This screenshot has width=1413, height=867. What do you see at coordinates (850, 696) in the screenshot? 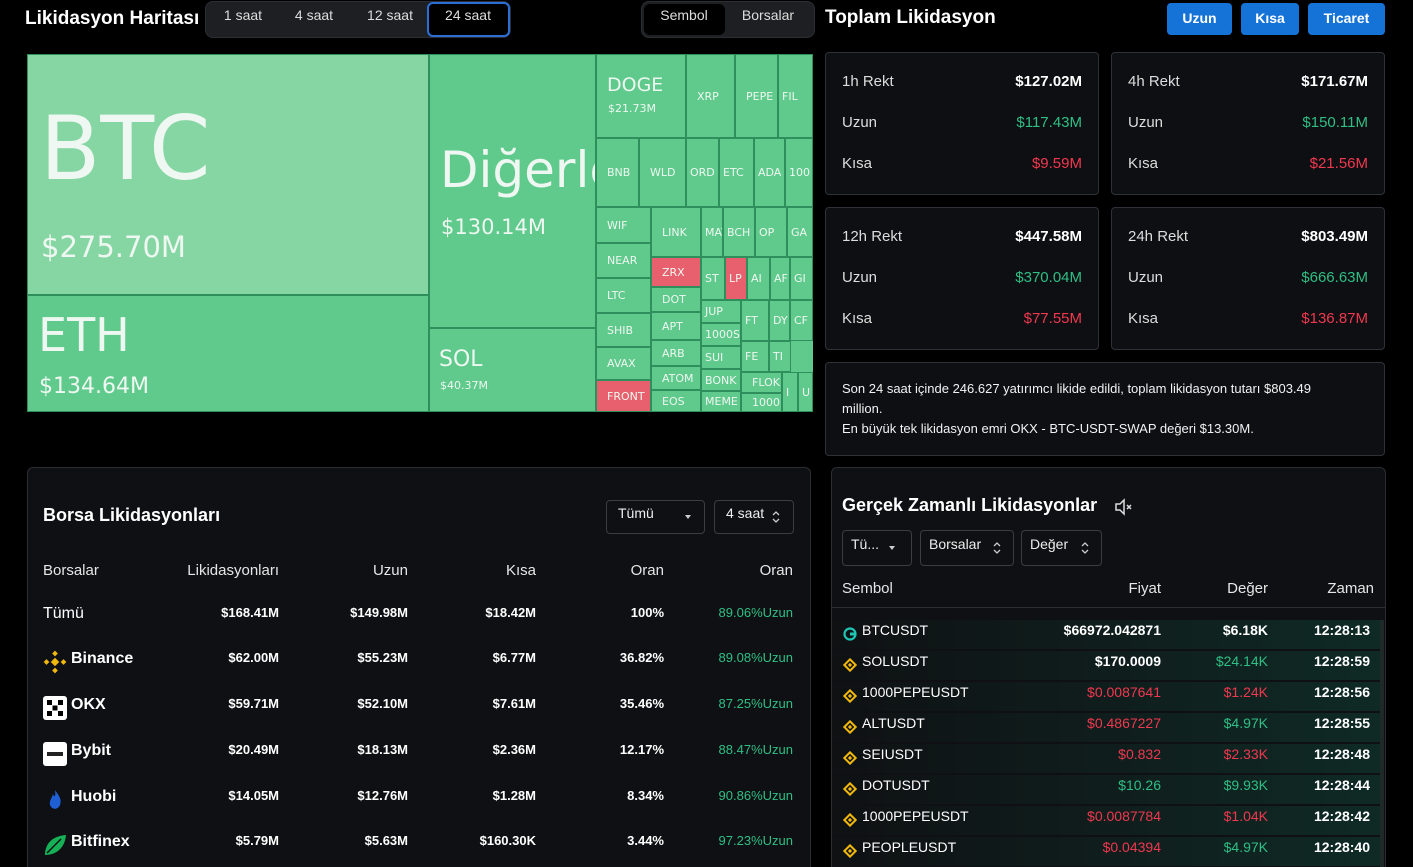
I see `coin-icon` at bounding box center [850, 696].